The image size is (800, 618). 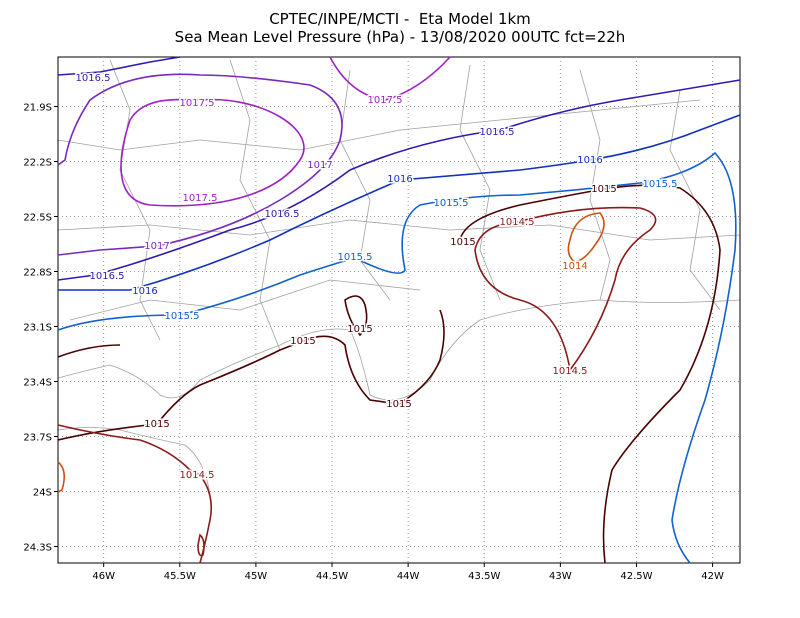 I want to click on title-line: CPTEC/INPE/MCTI - Eta Model 1km, so click(x=400, y=19).